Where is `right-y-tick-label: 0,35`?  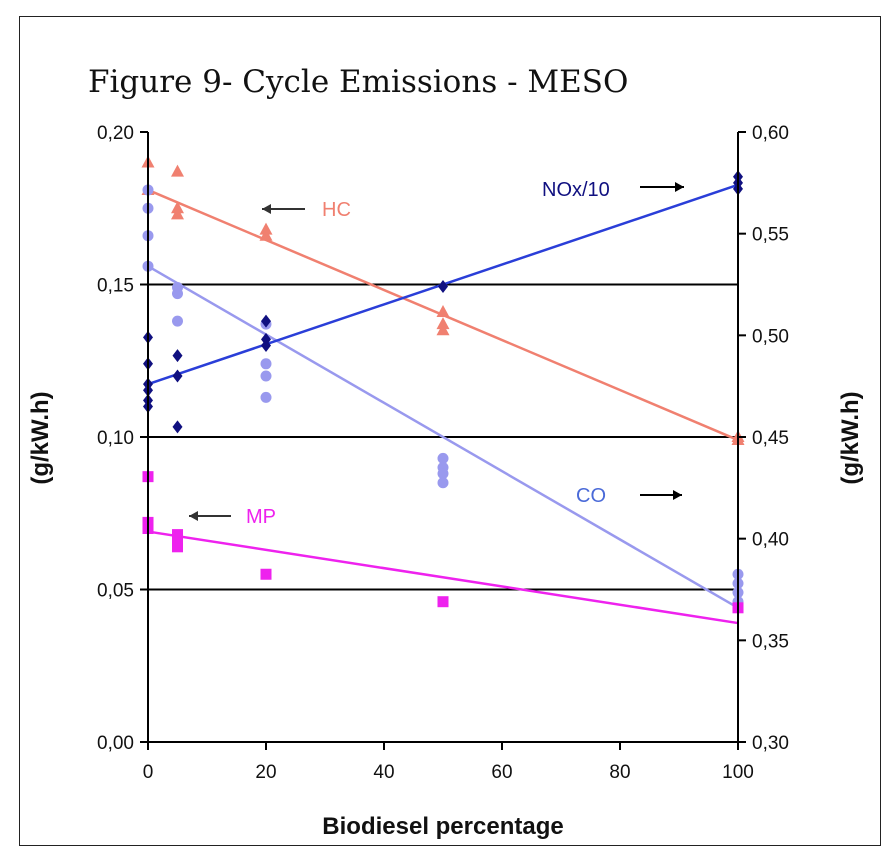 right-y-tick-label: 0,35 is located at coordinates (770, 641).